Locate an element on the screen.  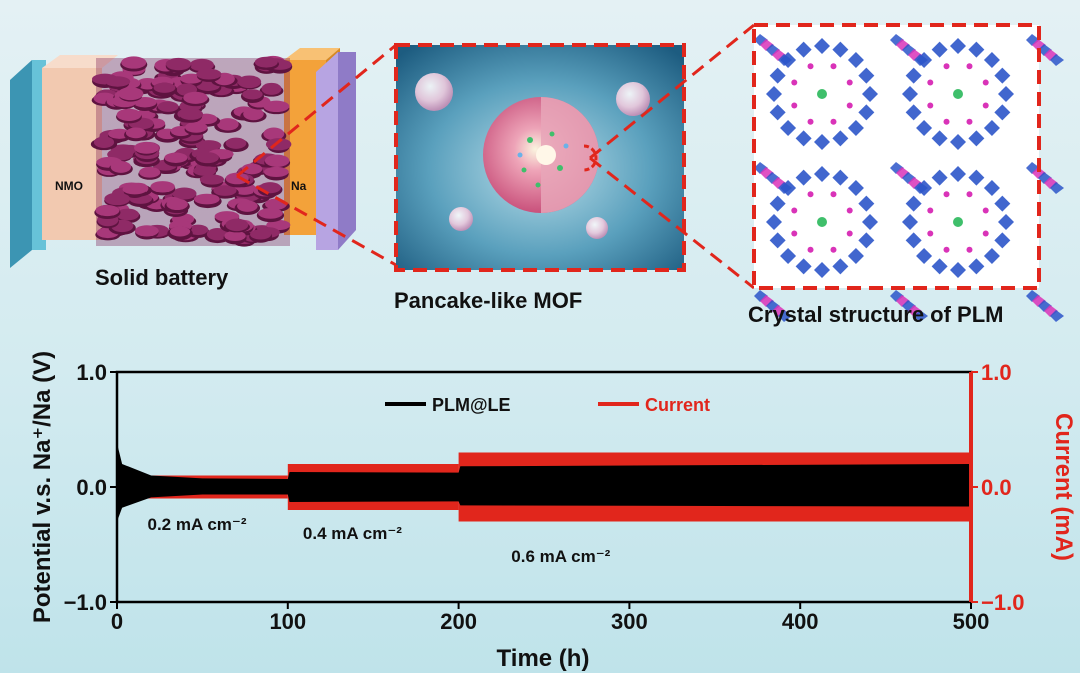
na-electrode is located at coordinates (305, 147).